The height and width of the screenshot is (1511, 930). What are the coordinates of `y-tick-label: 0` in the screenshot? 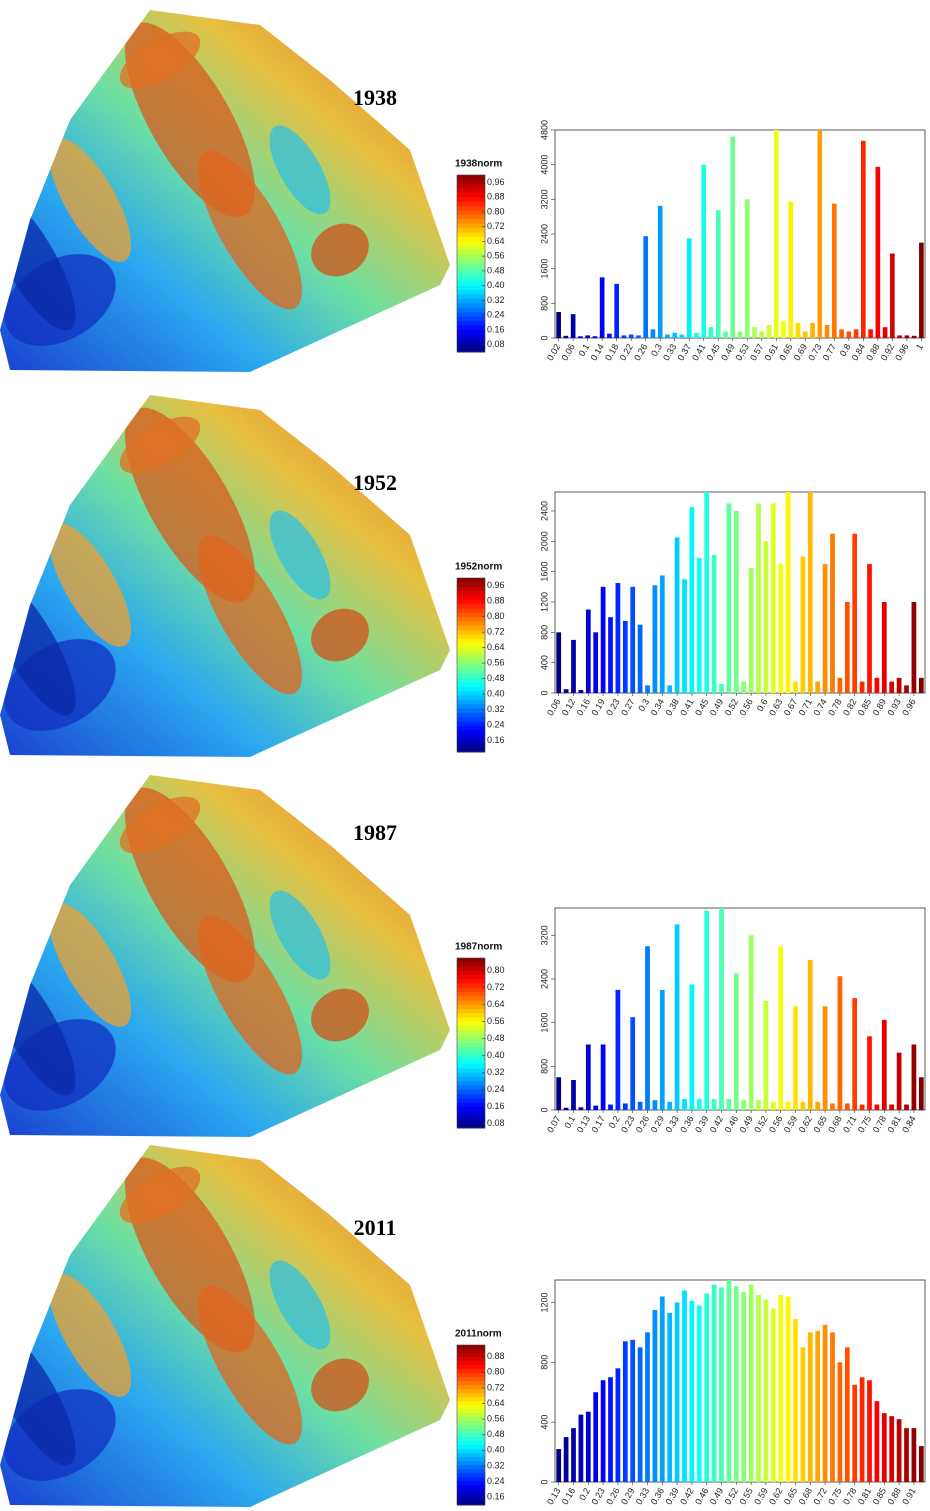 It's located at (544, 337).